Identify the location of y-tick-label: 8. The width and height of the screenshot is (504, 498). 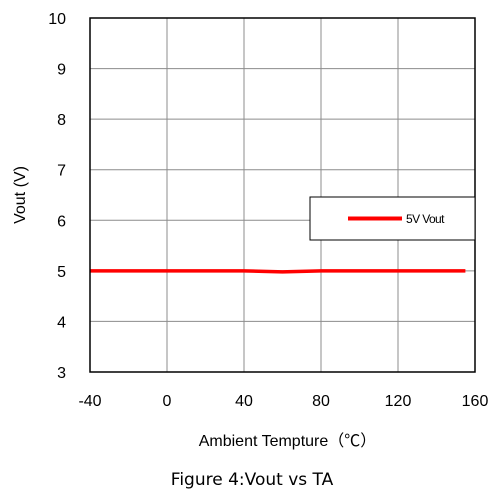
(61, 120).